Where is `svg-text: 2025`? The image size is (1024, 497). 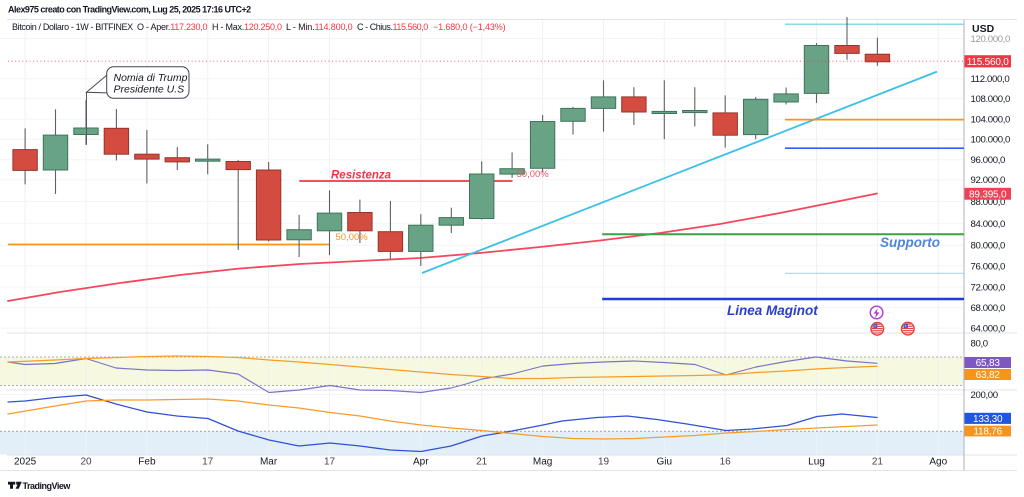
svg-text: 2025 is located at coordinates (25, 462).